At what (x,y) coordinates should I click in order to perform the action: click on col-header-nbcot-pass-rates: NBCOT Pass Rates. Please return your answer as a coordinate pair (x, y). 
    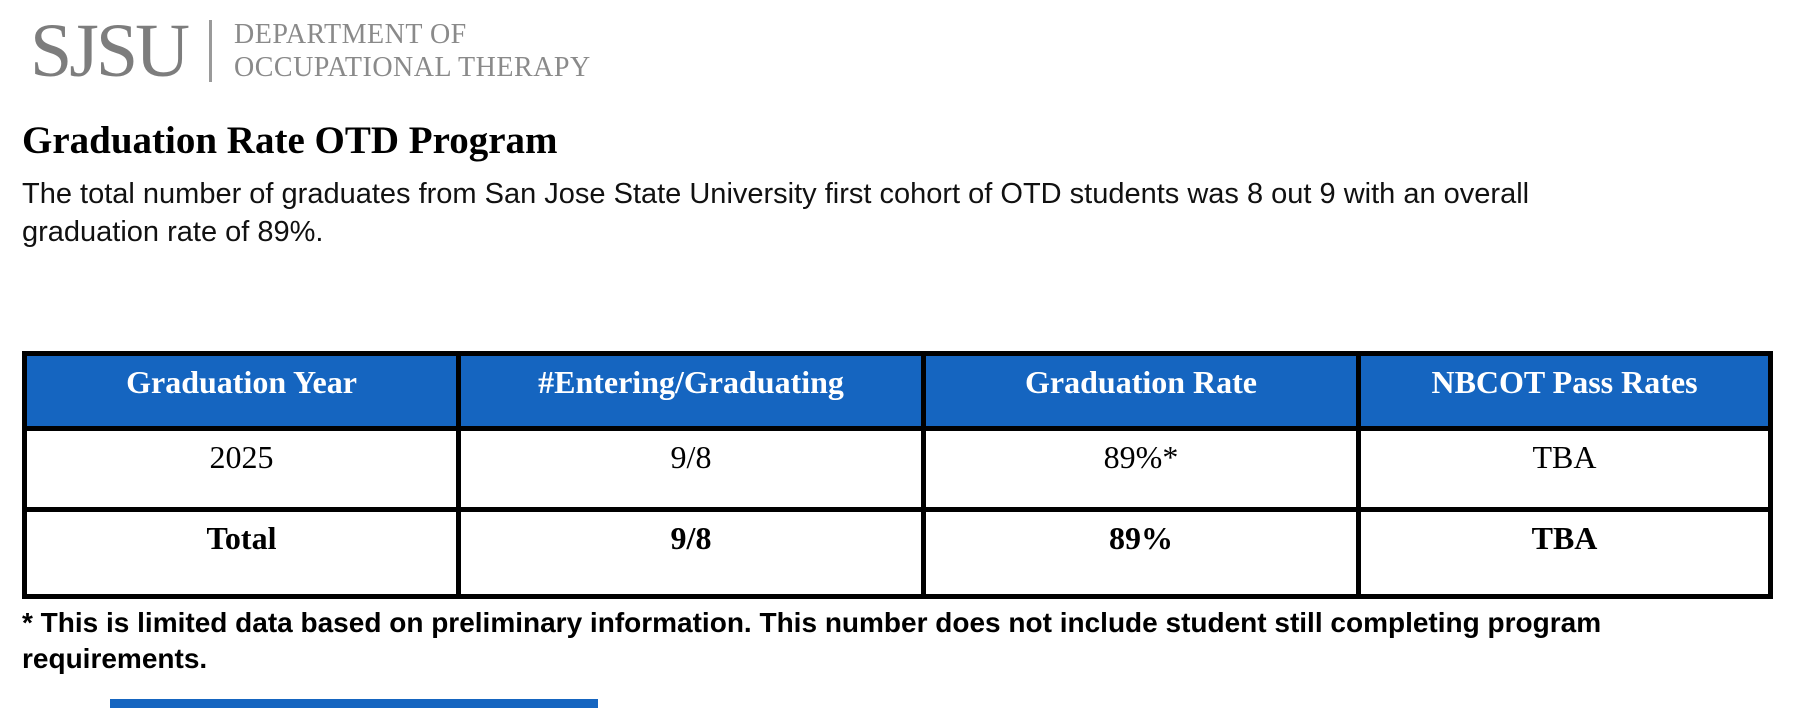
    Looking at the image, I should click on (1564, 391).